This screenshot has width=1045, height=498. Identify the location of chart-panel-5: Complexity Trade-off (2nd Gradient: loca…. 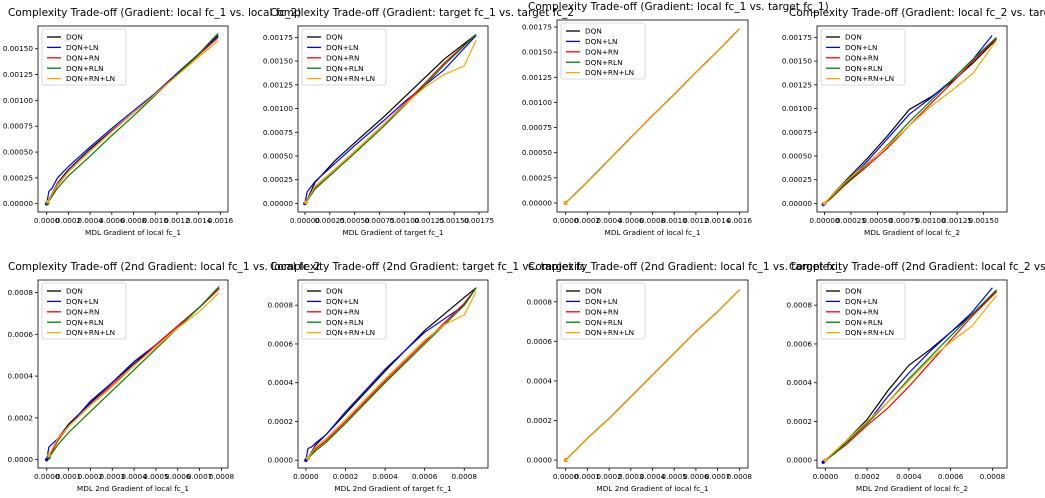
(163, 377).